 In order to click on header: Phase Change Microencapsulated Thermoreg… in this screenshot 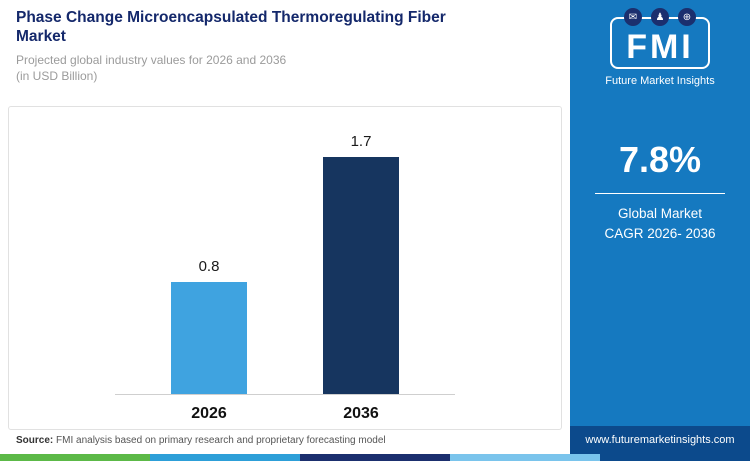, I will do `click(285, 42)`.